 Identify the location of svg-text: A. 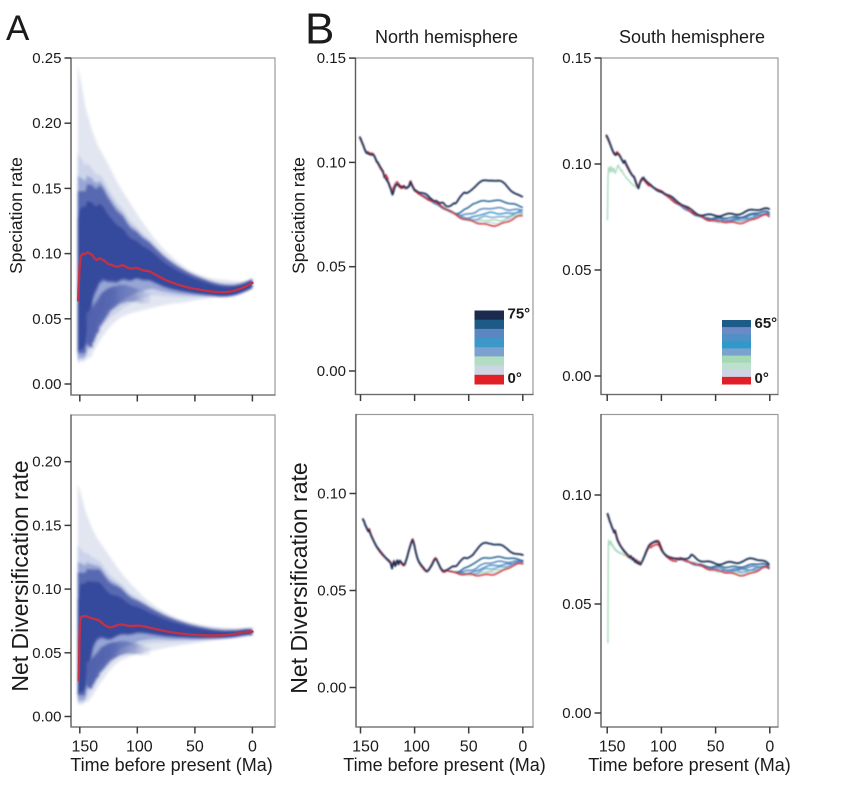
(18, 28).